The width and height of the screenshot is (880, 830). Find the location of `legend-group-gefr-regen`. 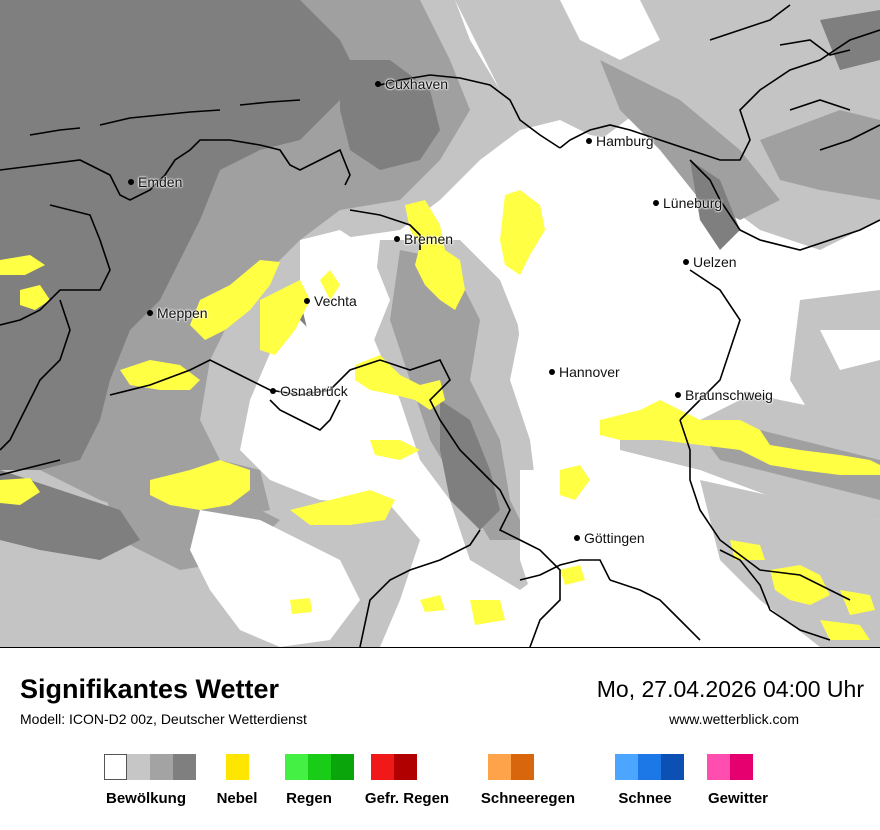

legend-group-gefr-regen is located at coordinates (394, 767).